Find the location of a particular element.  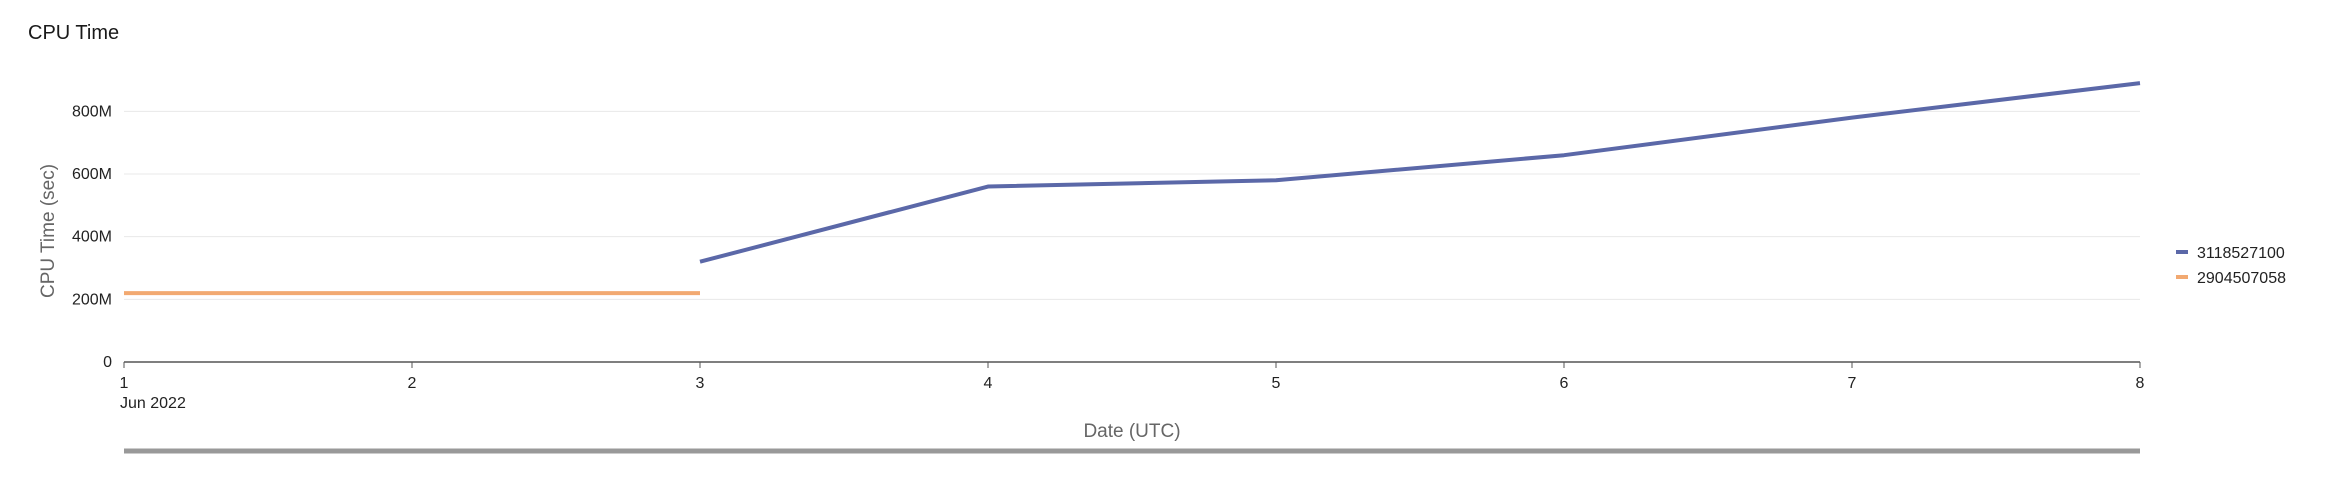

legend-item-label: 3118527100 is located at coordinates (2241, 253).